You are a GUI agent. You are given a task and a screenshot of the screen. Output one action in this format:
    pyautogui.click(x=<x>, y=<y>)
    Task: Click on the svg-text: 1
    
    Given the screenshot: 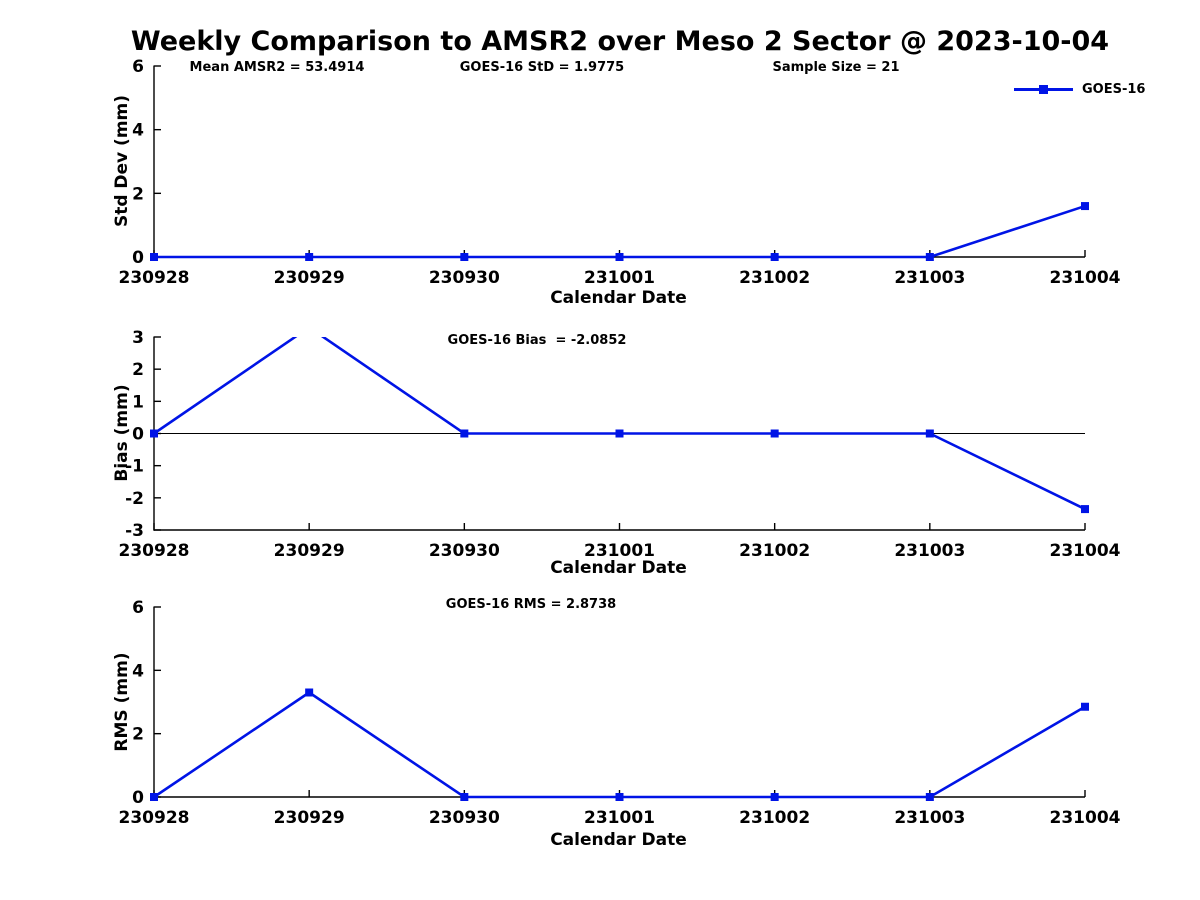 What is the action you would take?
    pyautogui.click(x=138, y=402)
    